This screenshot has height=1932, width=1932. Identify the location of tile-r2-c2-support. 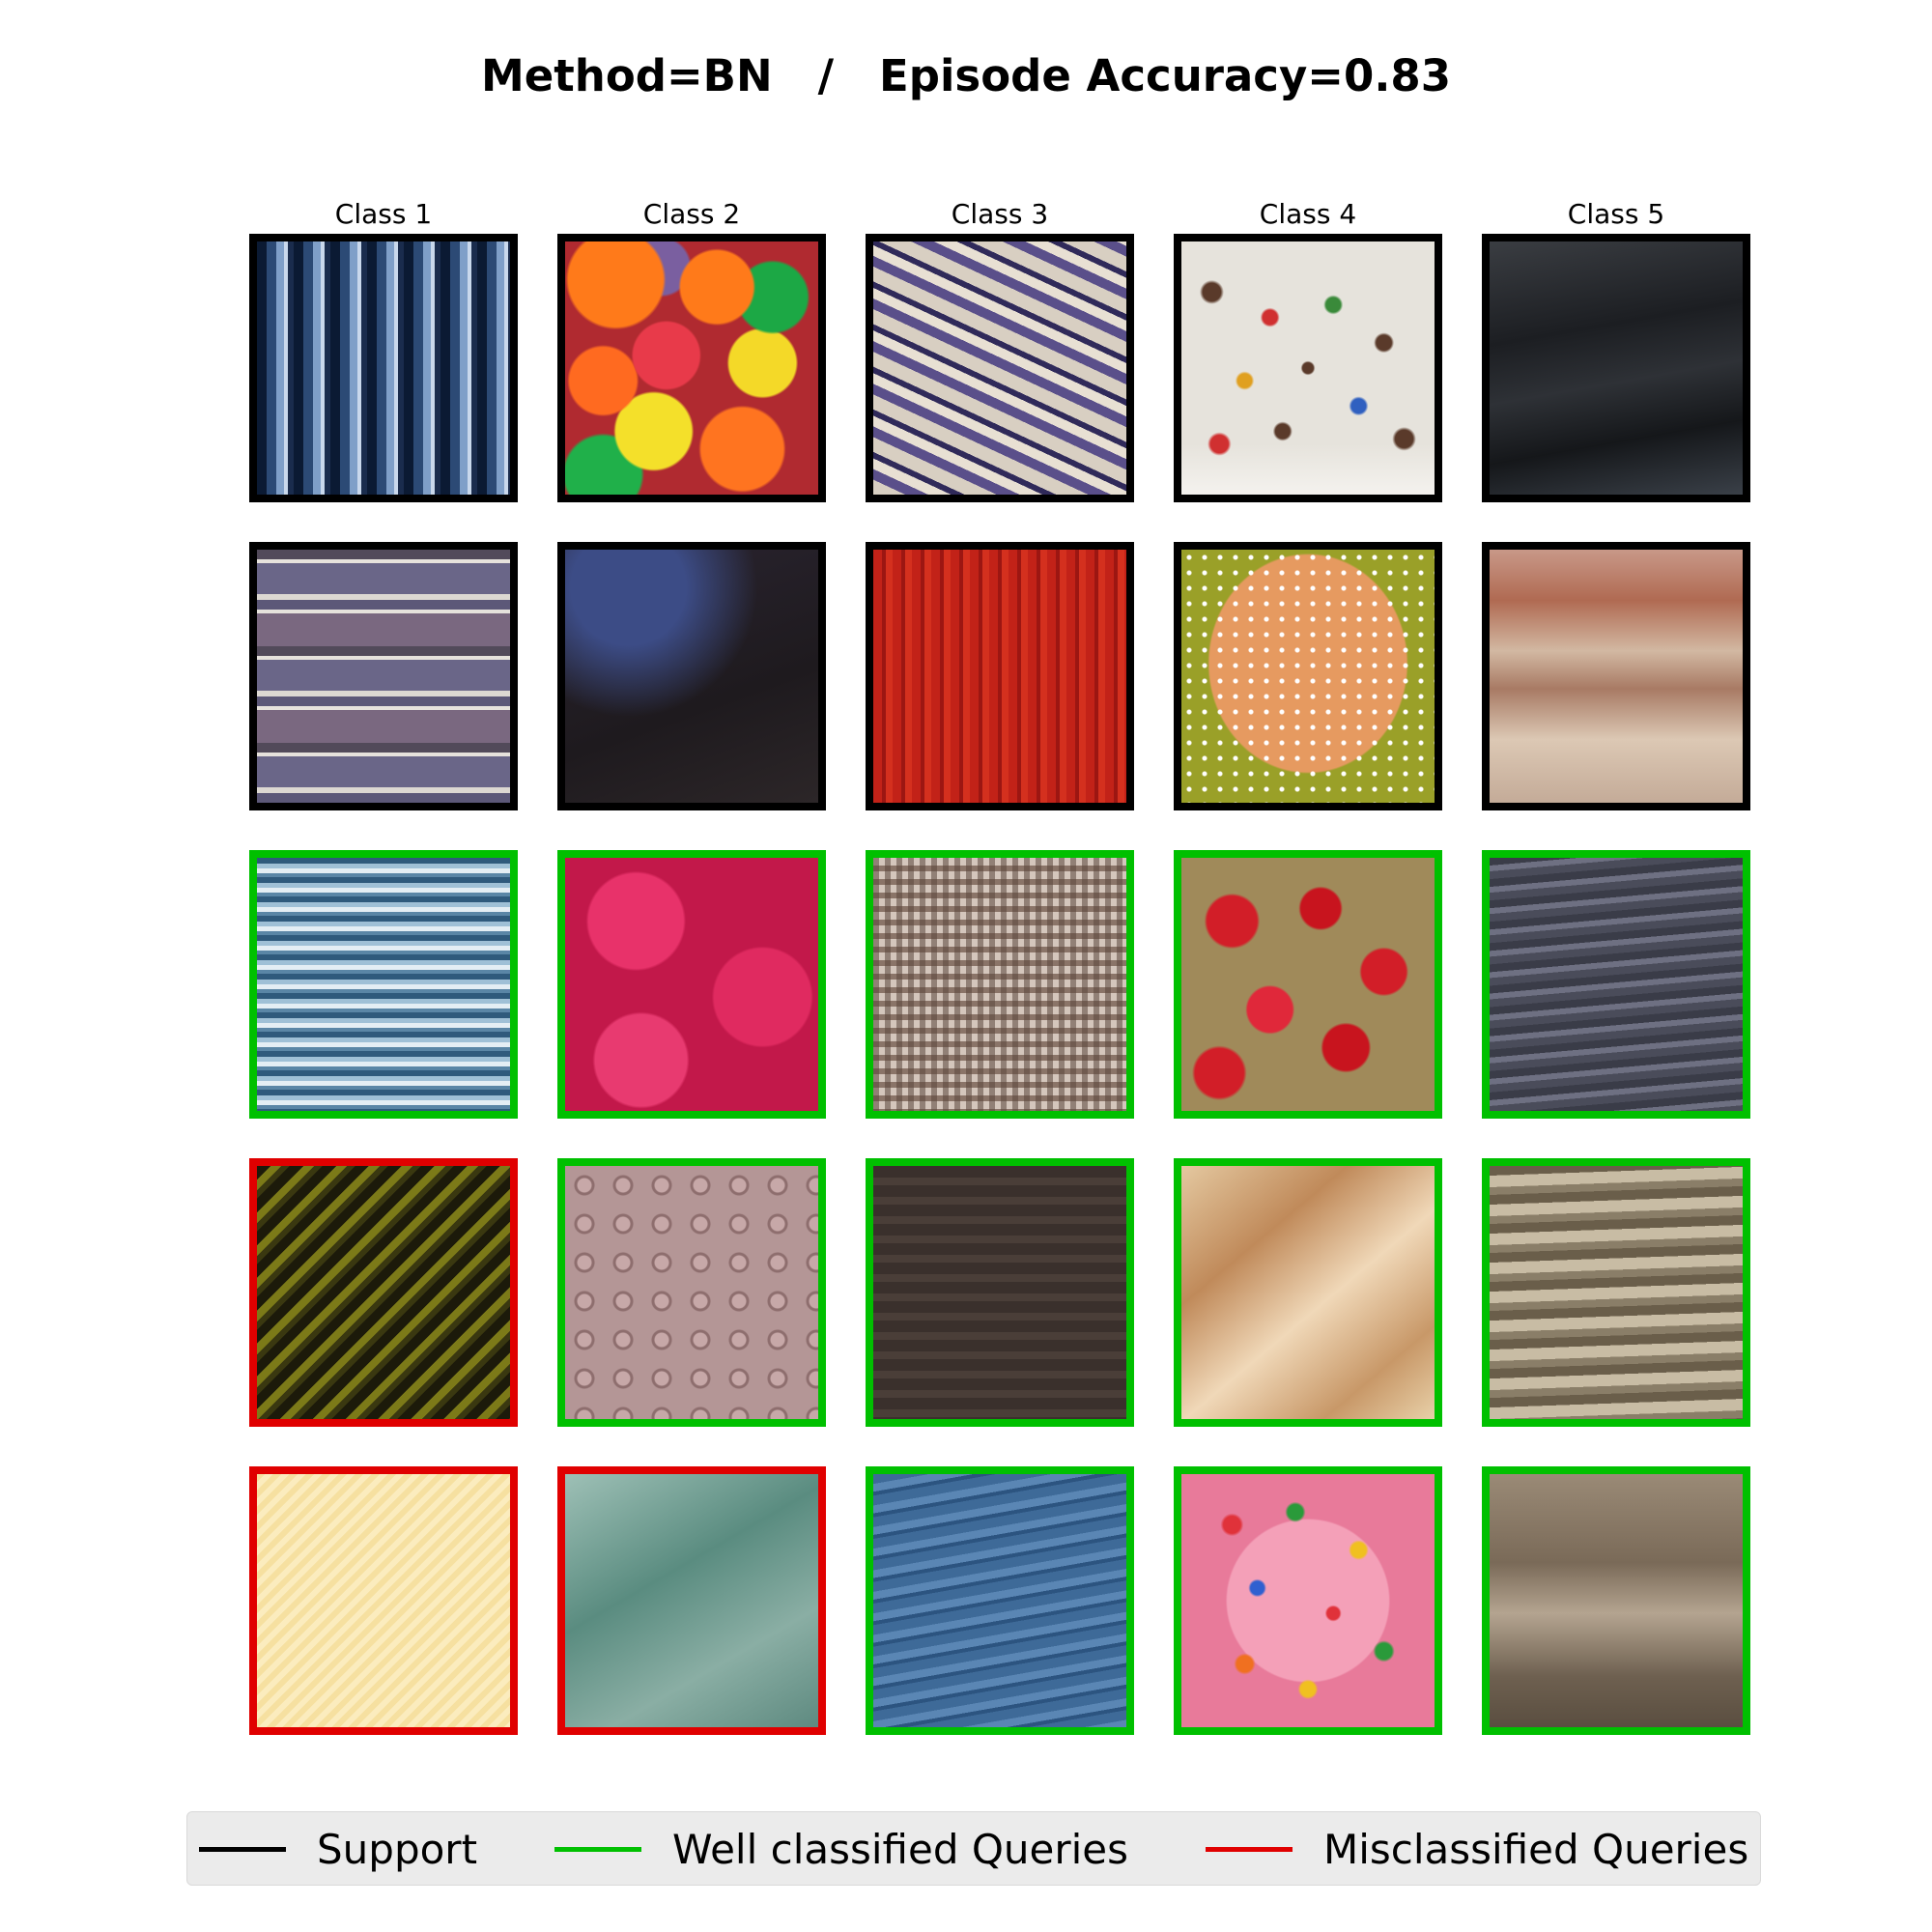
(691, 676).